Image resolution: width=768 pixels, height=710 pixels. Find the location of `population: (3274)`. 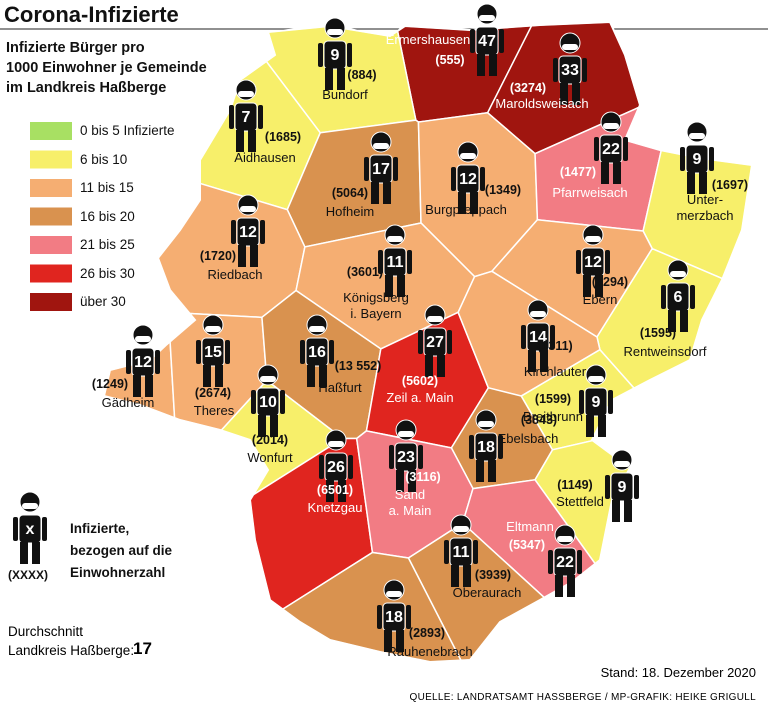

population: (3274) is located at coordinates (528, 88).